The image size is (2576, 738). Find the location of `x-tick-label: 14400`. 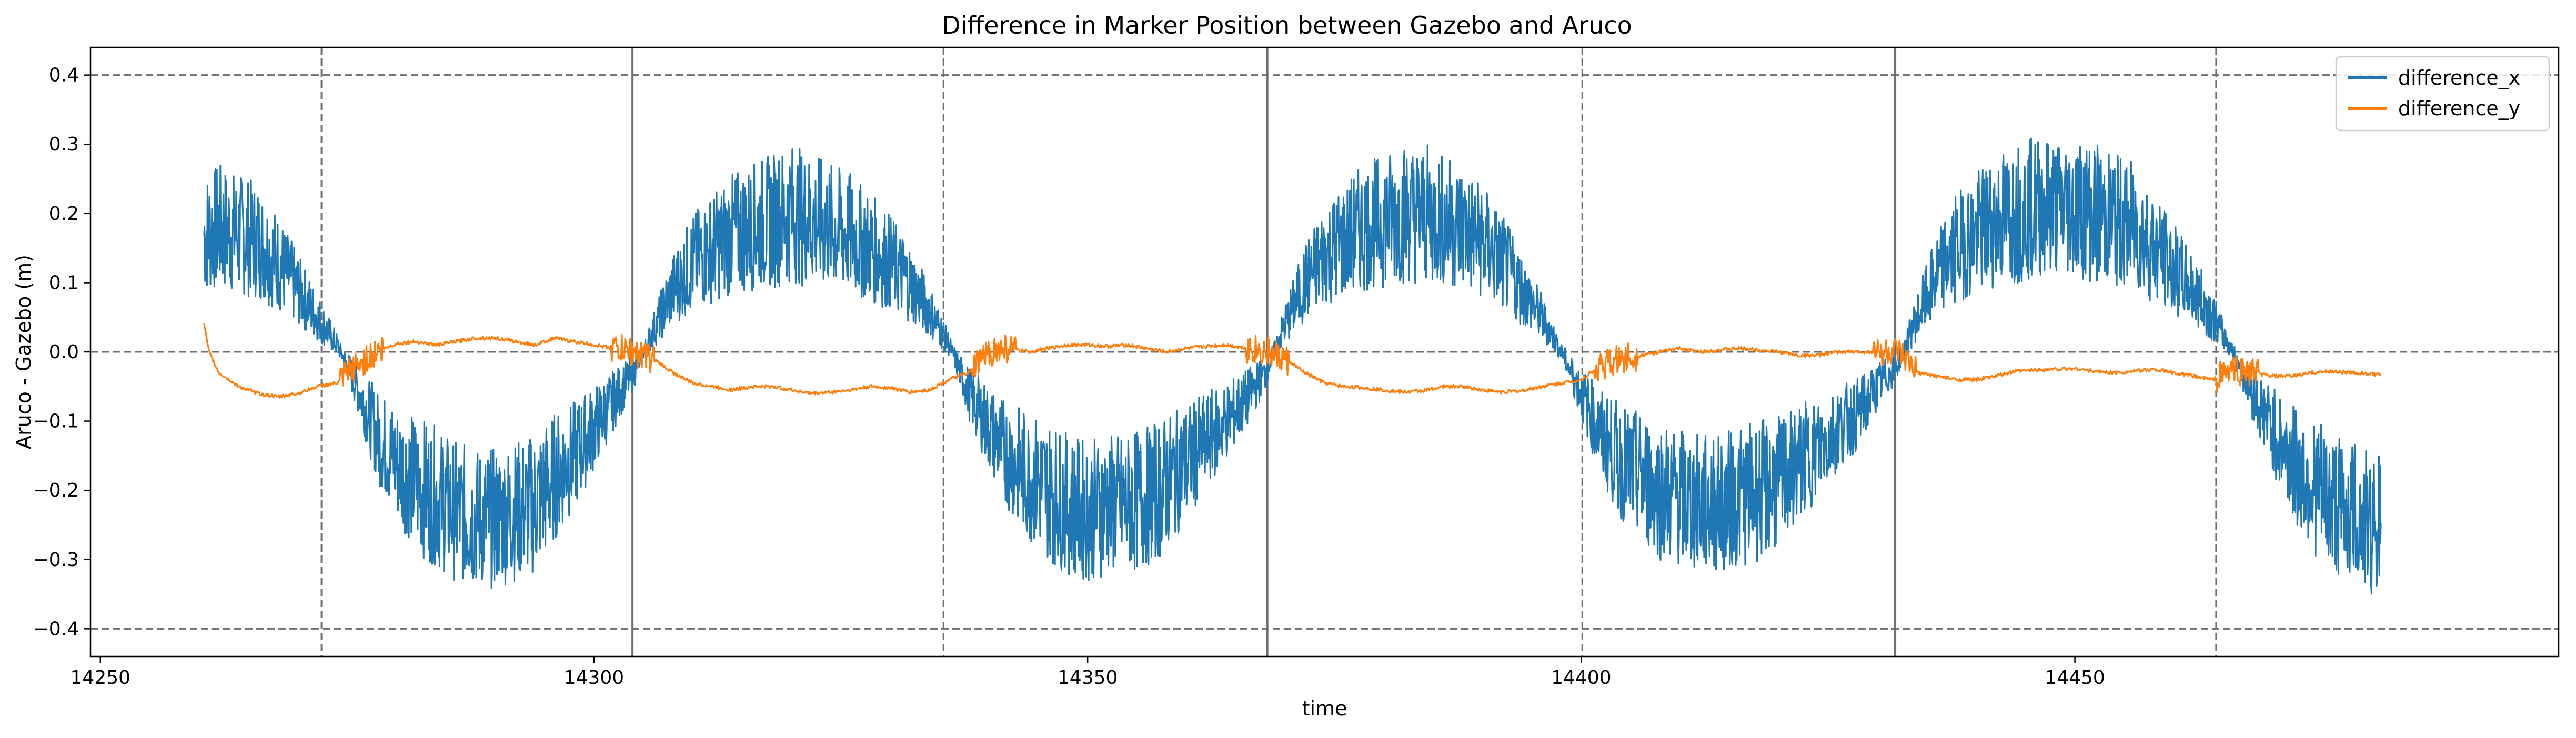

x-tick-label: 14400 is located at coordinates (1581, 678).